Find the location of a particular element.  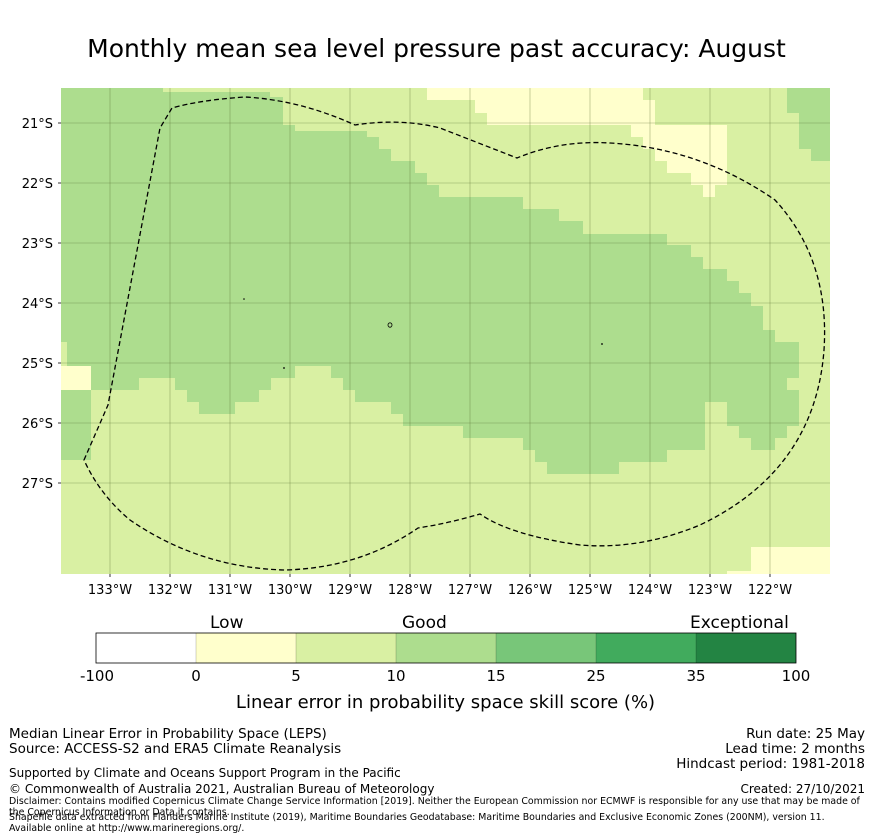

colorbar-tick: 15 is located at coordinates (496, 676).